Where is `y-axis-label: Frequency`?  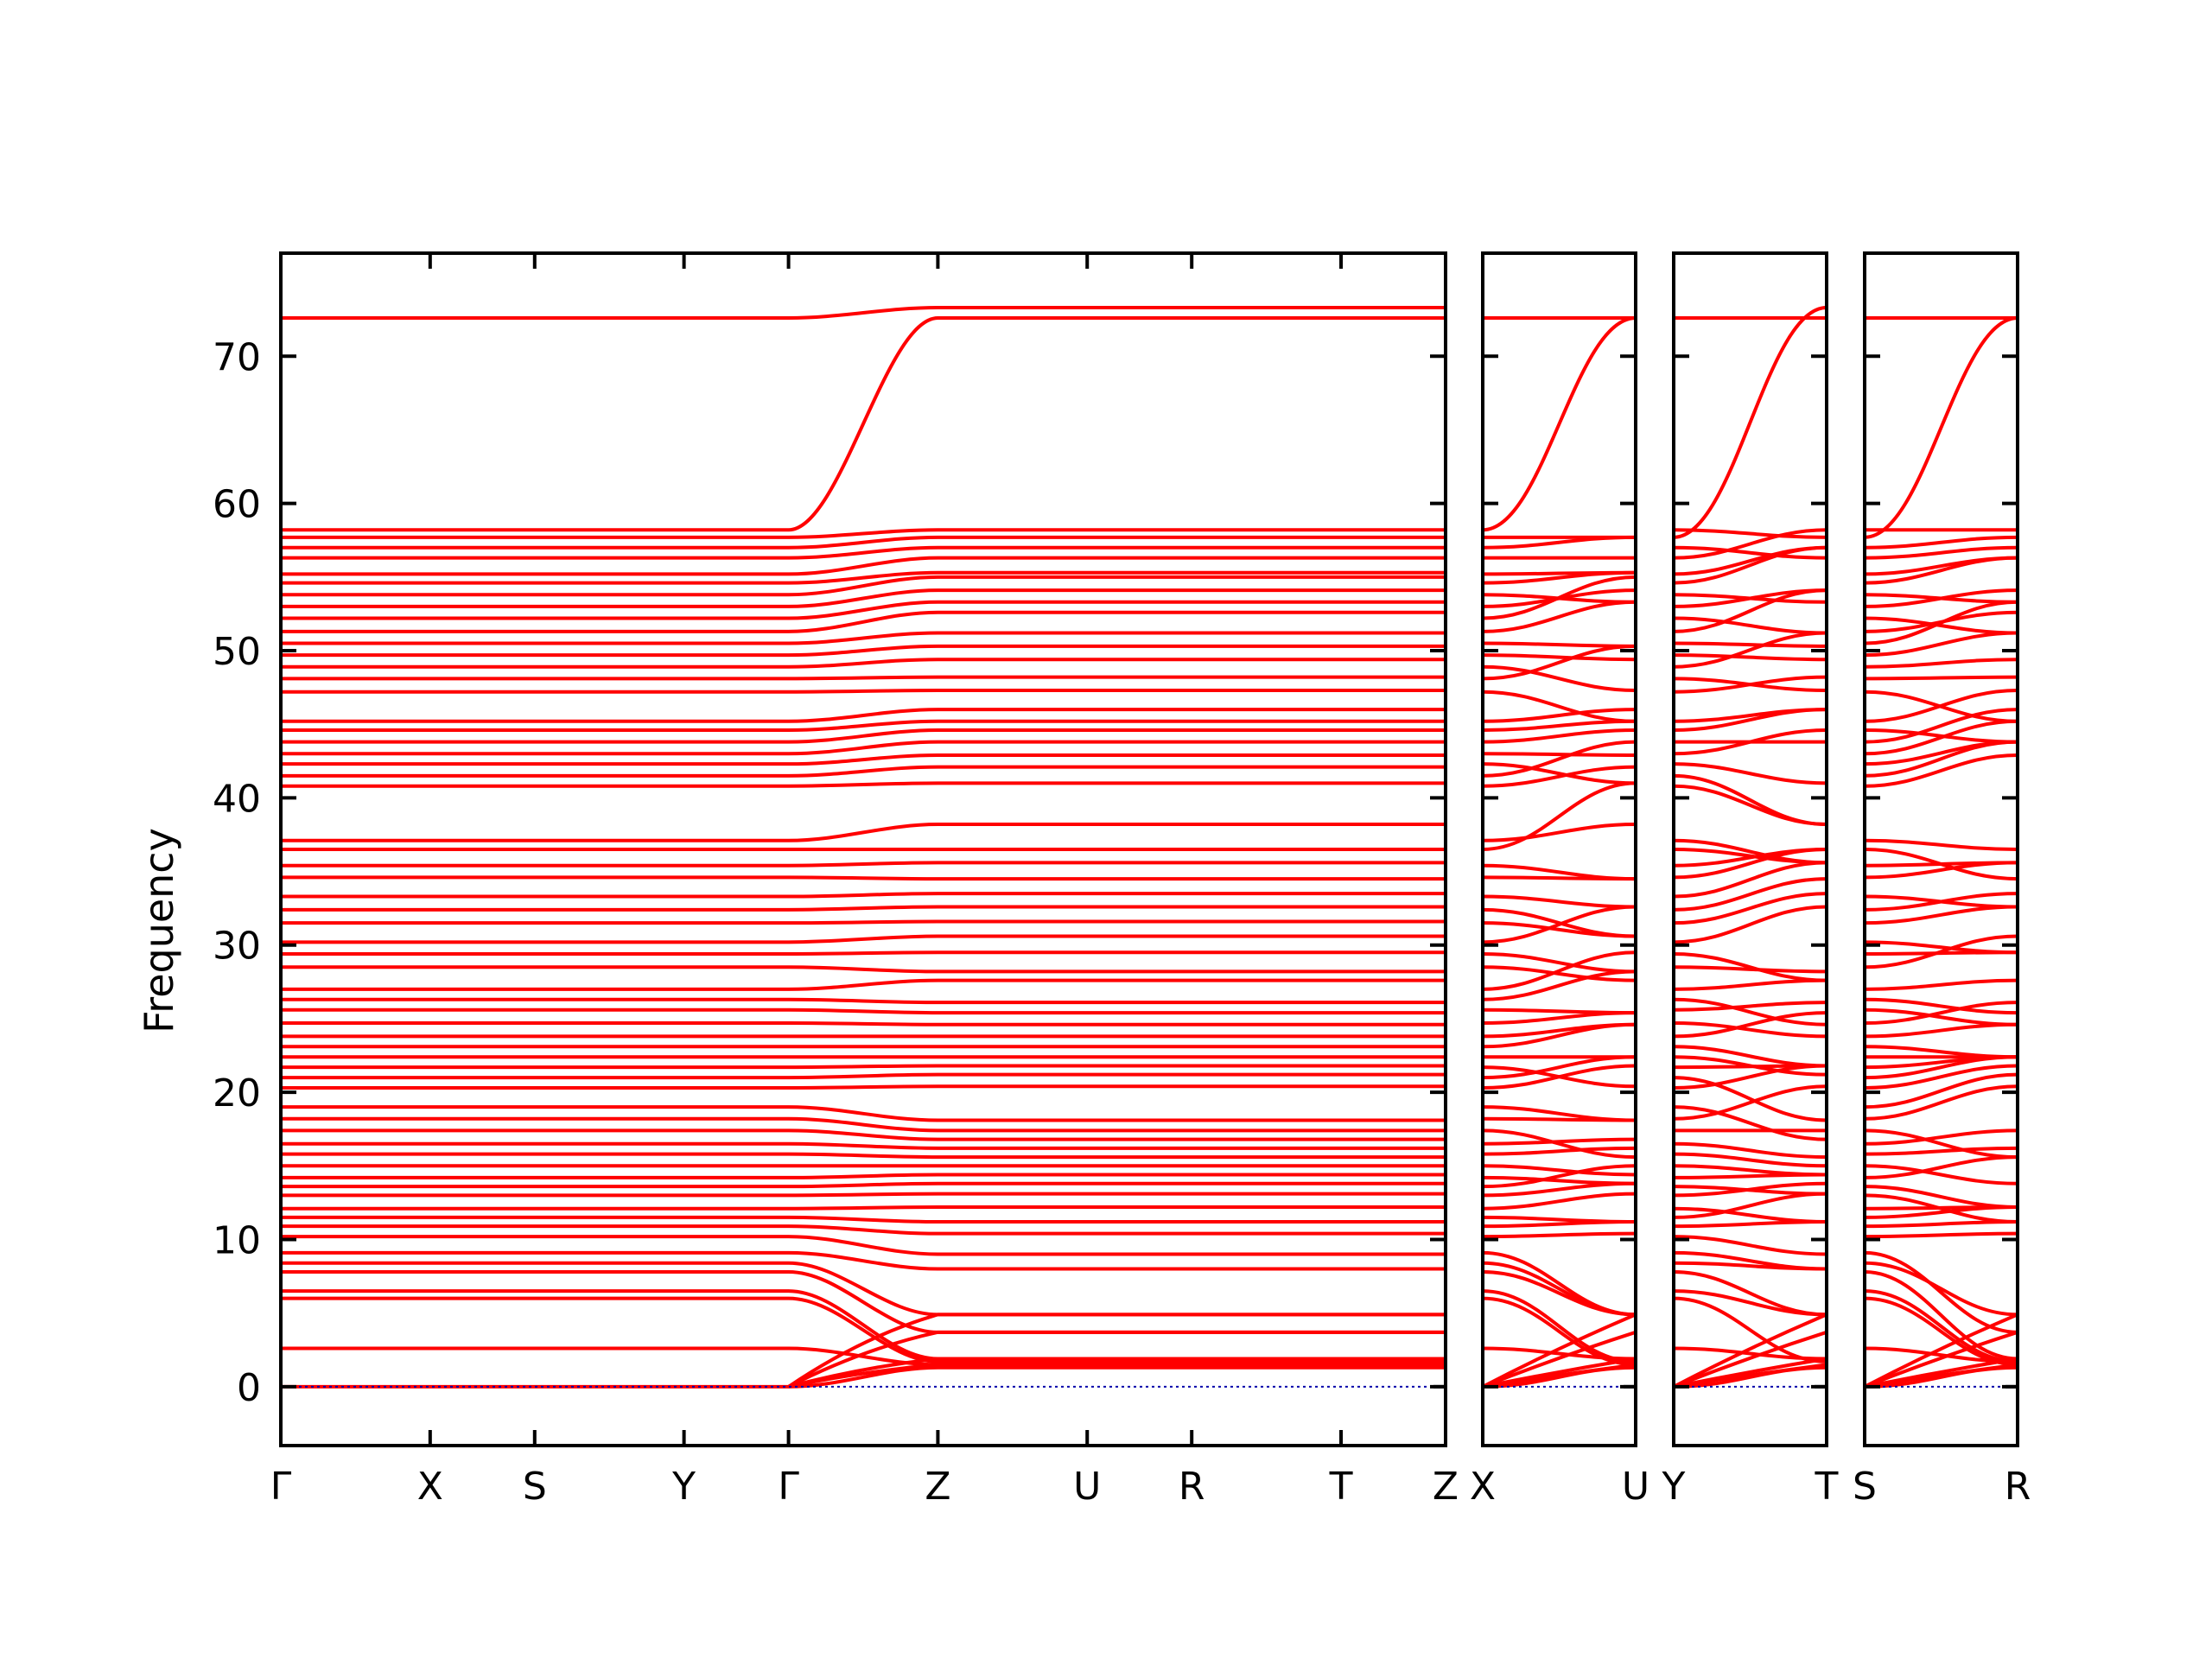 y-axis-label: Frequency is located at coordinates (159, 930).